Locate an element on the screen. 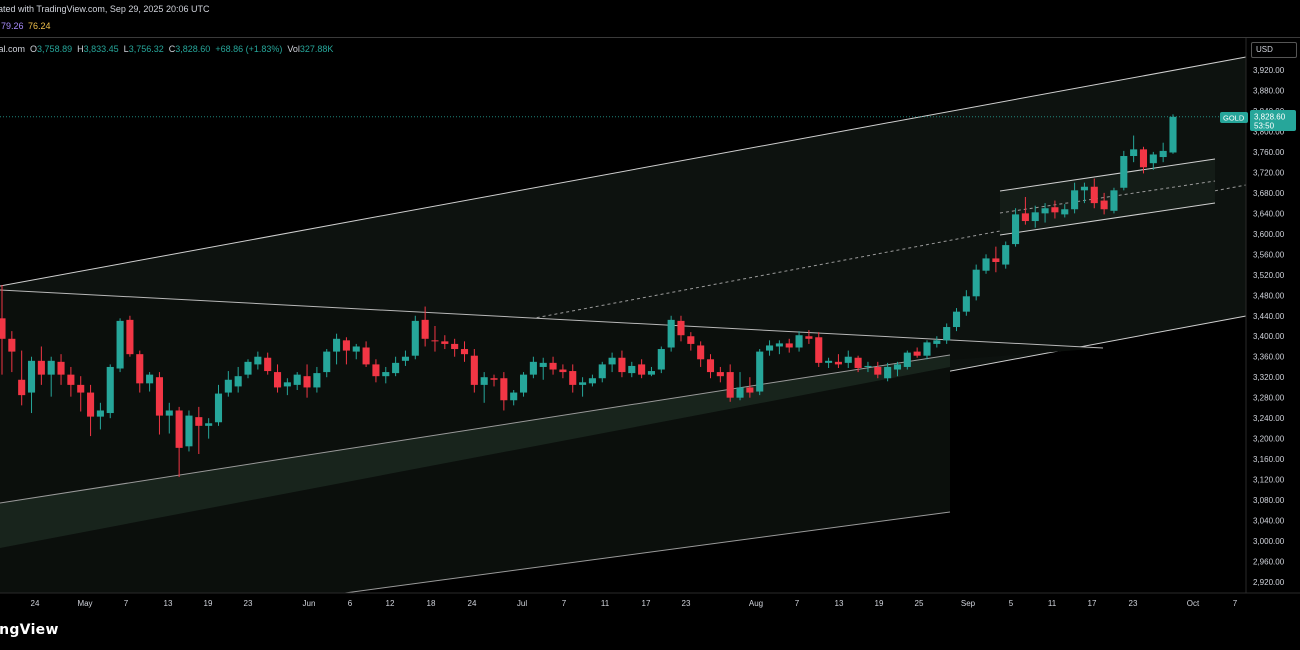  price-axis-label: 3,040.00 is located at coordinates (1269, 521).